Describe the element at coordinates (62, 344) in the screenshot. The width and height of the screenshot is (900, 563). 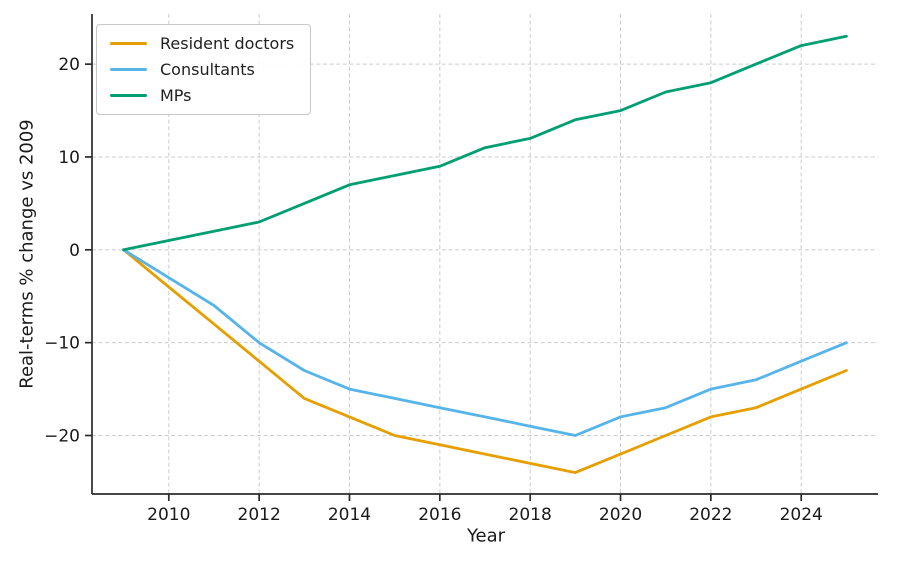
I see `y-tick-label: −10` at that location.